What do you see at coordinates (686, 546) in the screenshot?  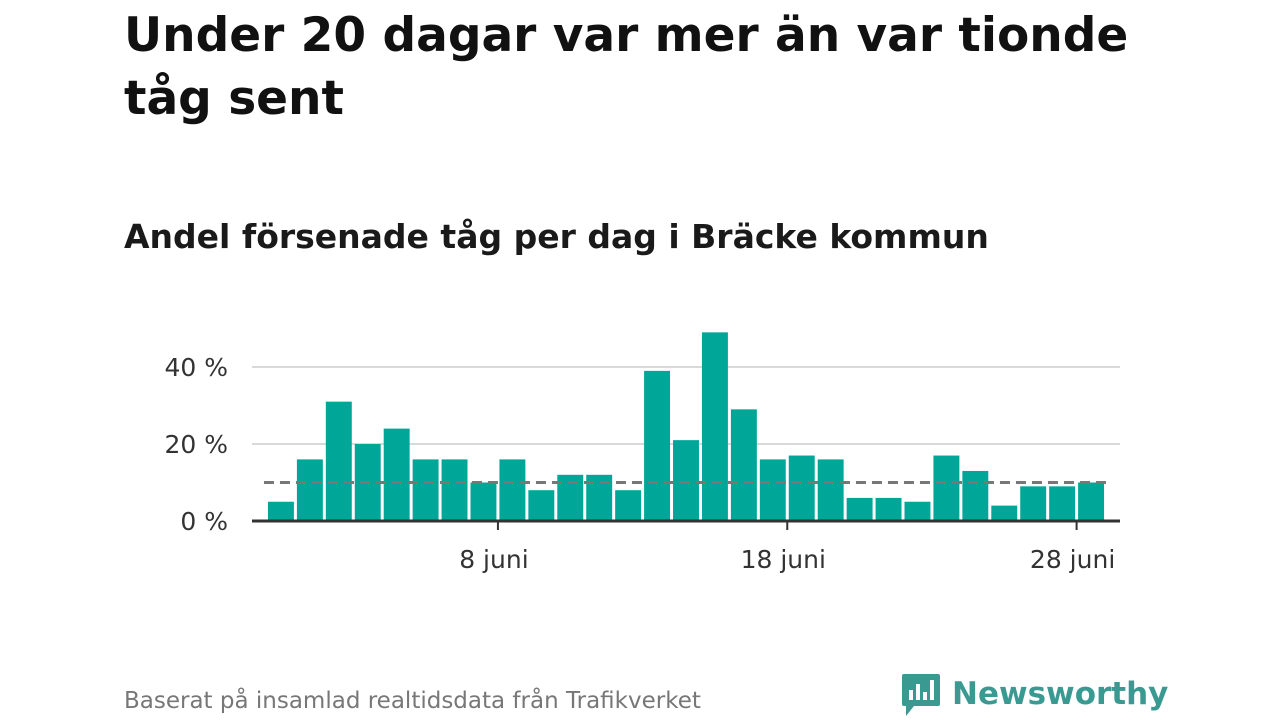 I see `x-axis: 8 juni 18 juni 28 juni` at bounding box center [686, 546].